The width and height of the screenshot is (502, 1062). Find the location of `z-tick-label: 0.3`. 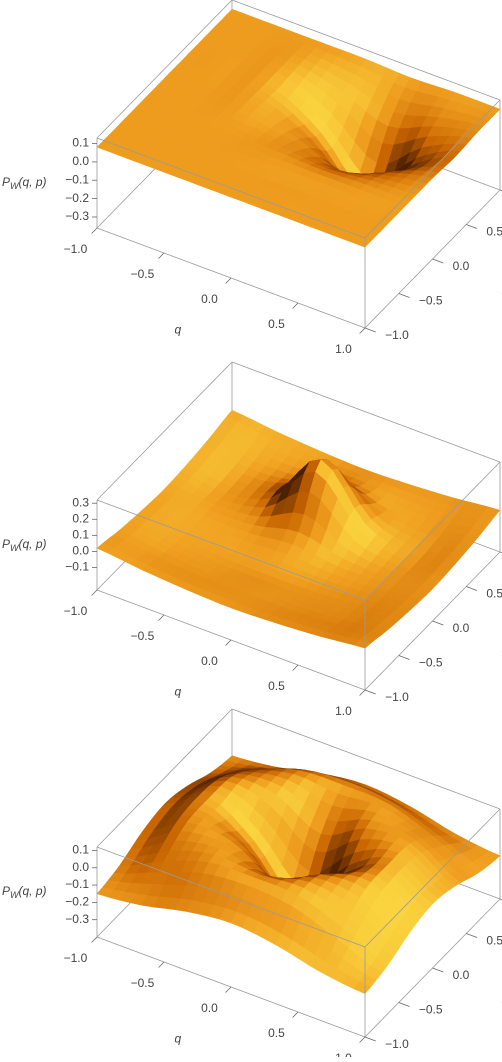

z-tick-label: 0.3 is located at coordinates (80, 502).